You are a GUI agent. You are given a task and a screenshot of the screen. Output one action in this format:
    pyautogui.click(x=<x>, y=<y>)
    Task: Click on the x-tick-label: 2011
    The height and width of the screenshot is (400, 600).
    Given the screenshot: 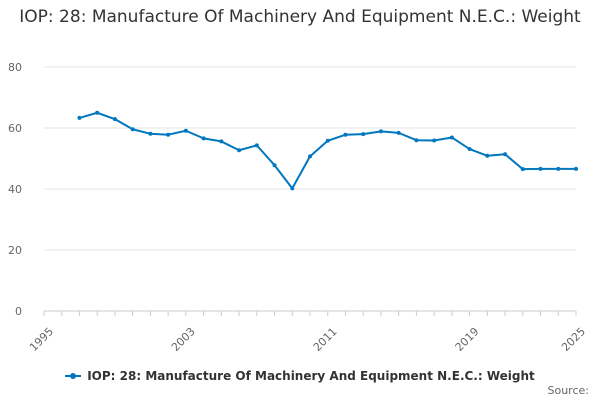 What is the action you would take?
    pyautogui.click(x=325, y=339)
    